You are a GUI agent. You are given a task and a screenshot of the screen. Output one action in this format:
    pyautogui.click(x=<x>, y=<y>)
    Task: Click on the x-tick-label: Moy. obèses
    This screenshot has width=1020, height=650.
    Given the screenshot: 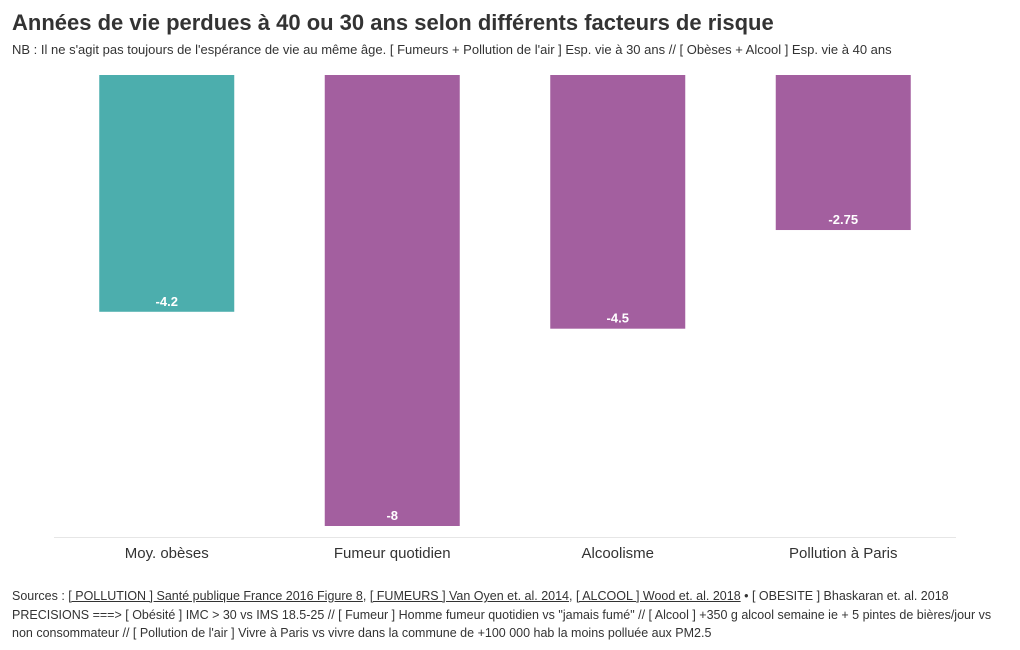 What is the action you would take?
    pyautogui.click(x=167, y=553)
    